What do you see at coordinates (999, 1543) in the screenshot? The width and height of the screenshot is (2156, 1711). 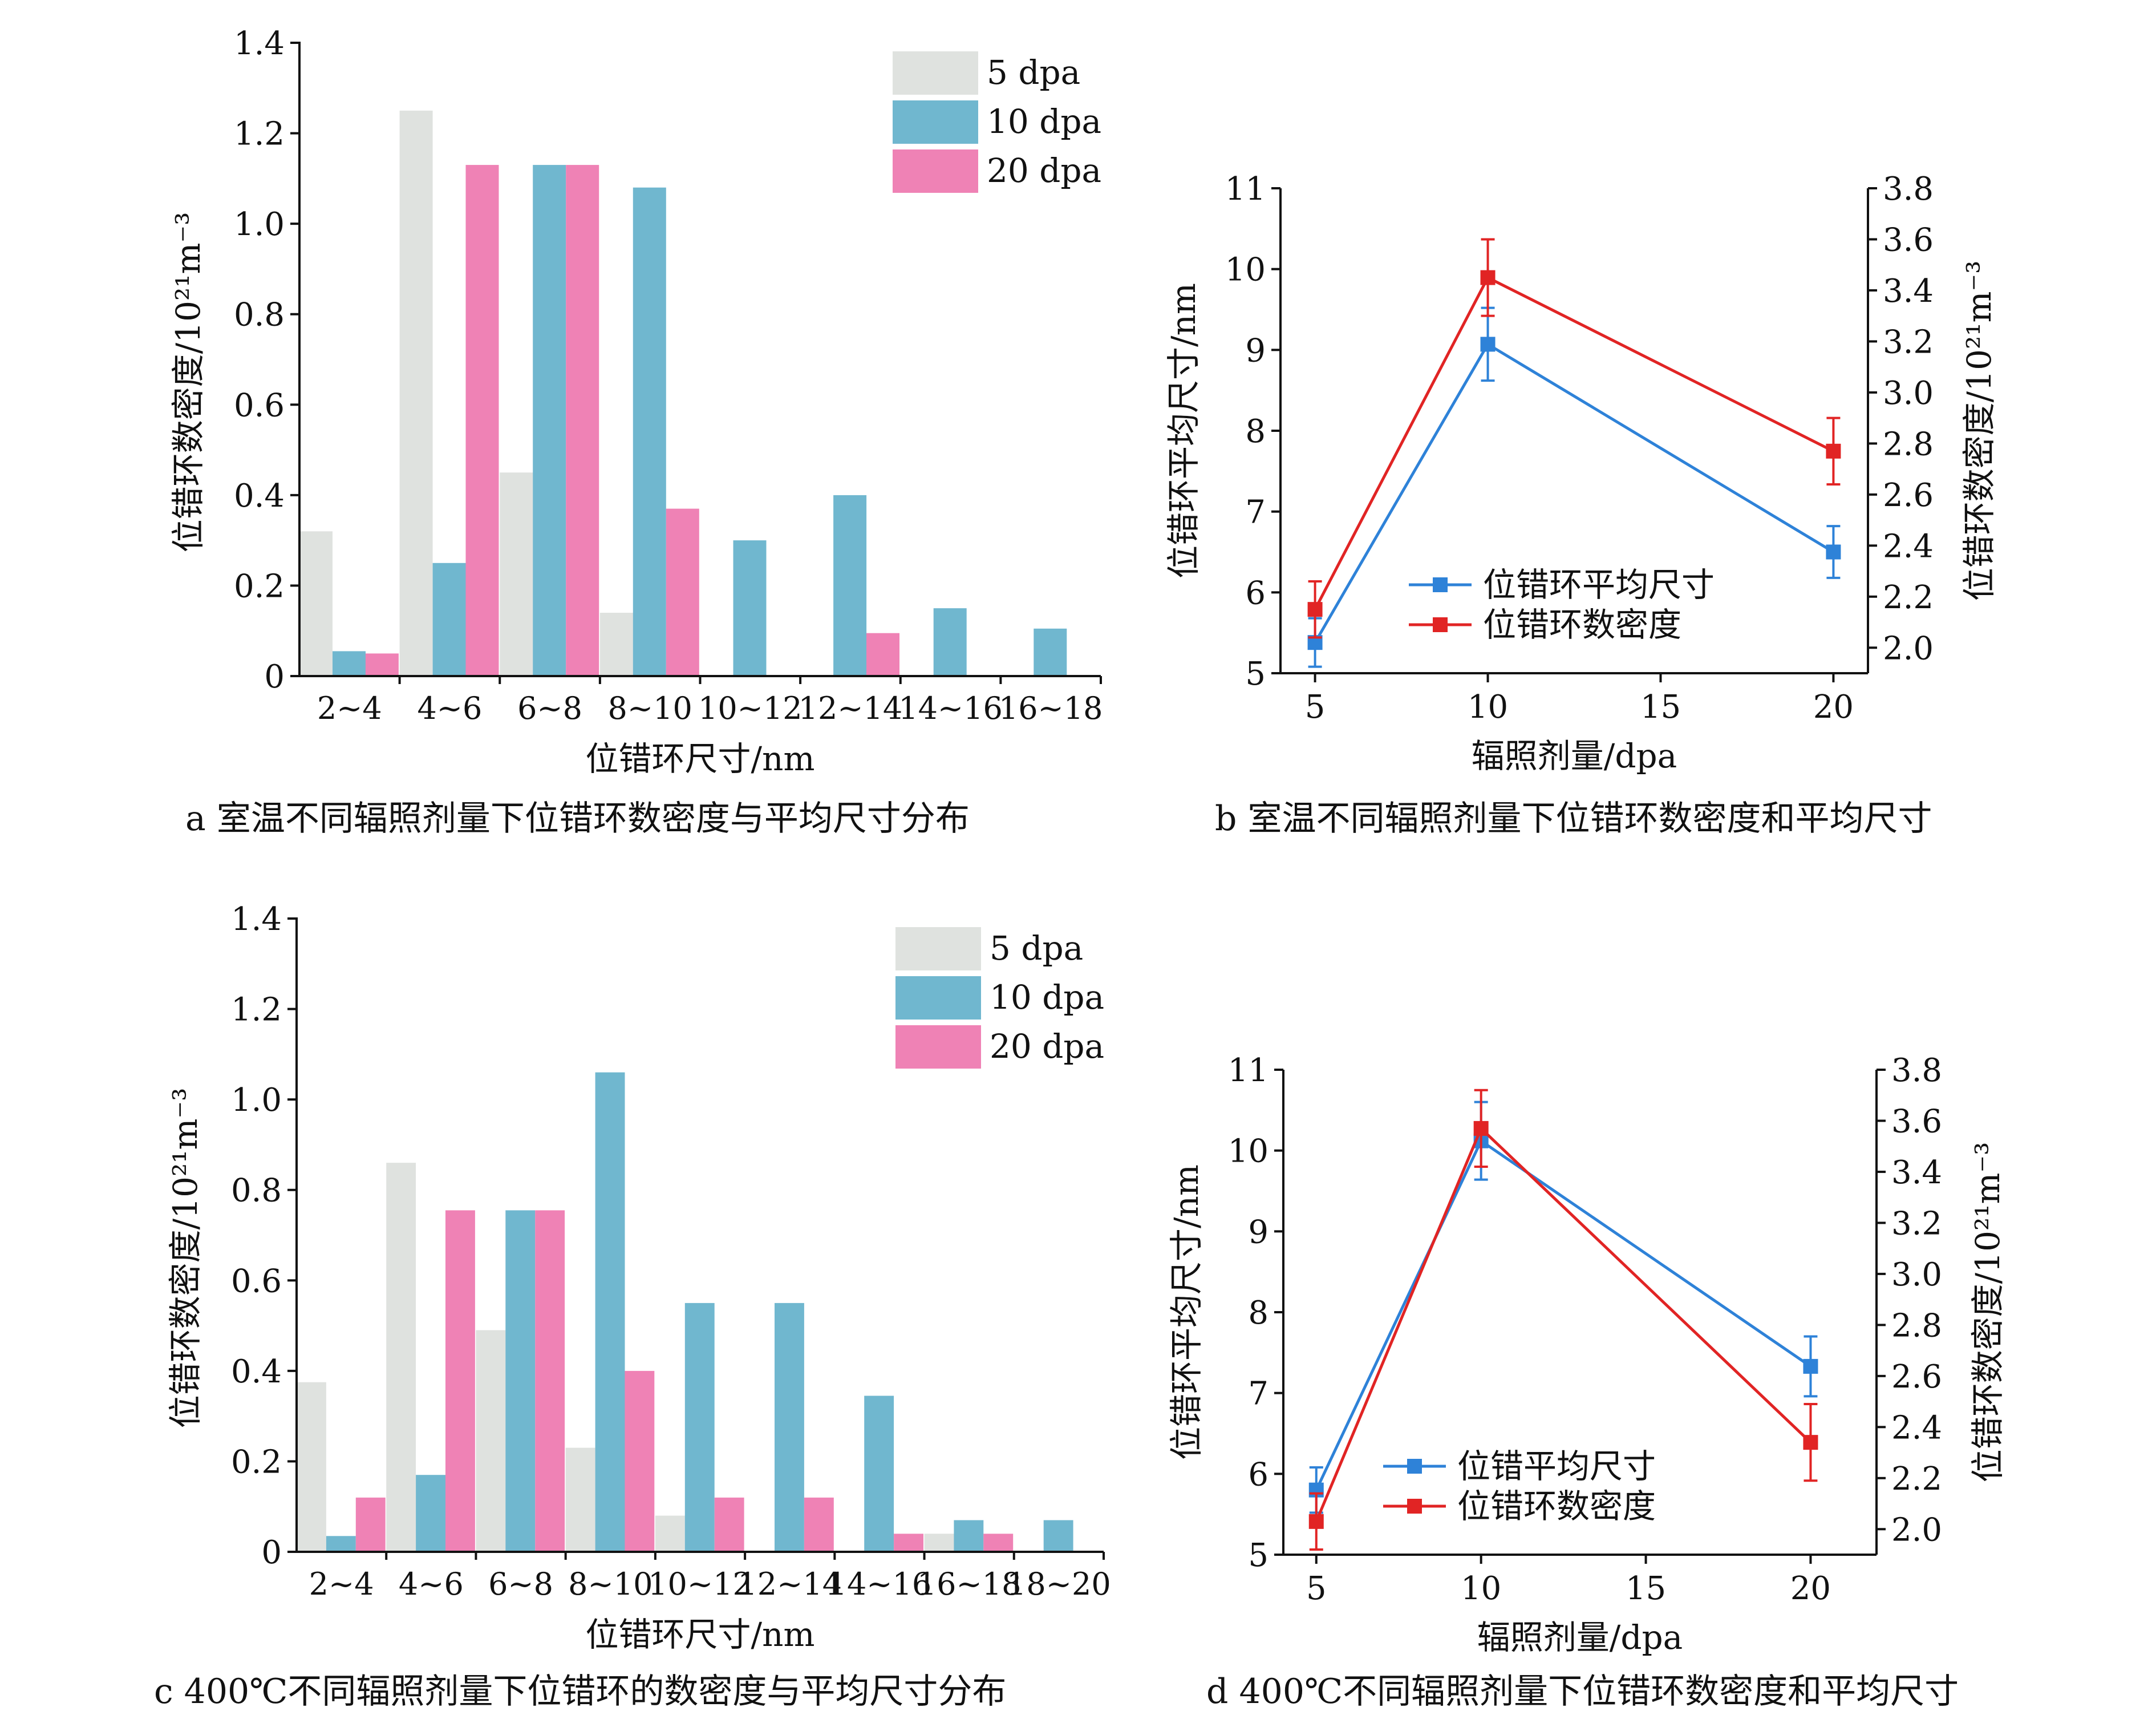 I see `bar-c-s2-c7` at bounding box center [999, 1543].